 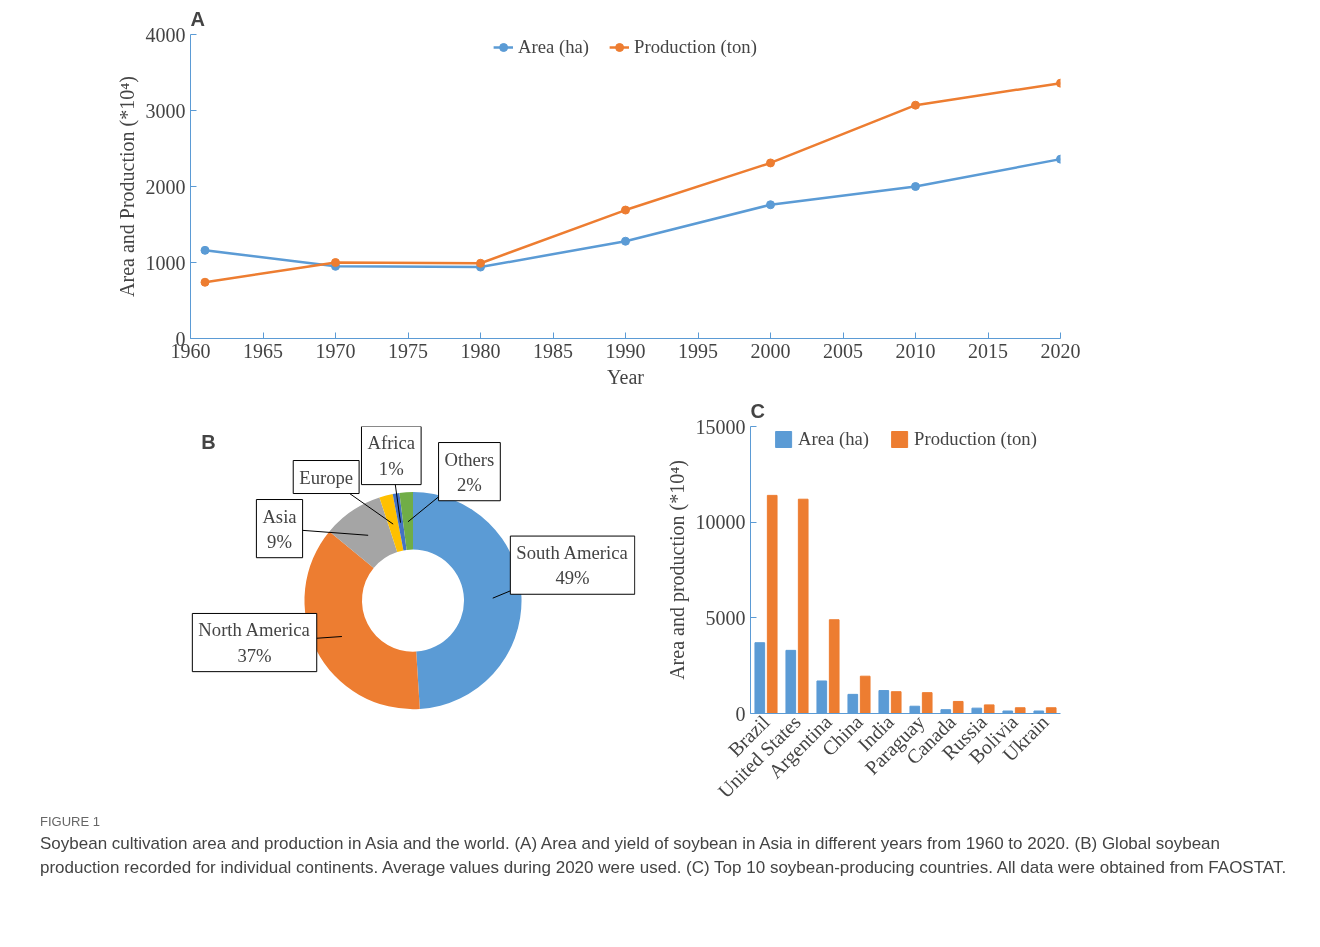 What do you see at coordinates (720, 521) in the screenshot?
I see `y-tick-label: 10000` at bounding box center [720, 521].